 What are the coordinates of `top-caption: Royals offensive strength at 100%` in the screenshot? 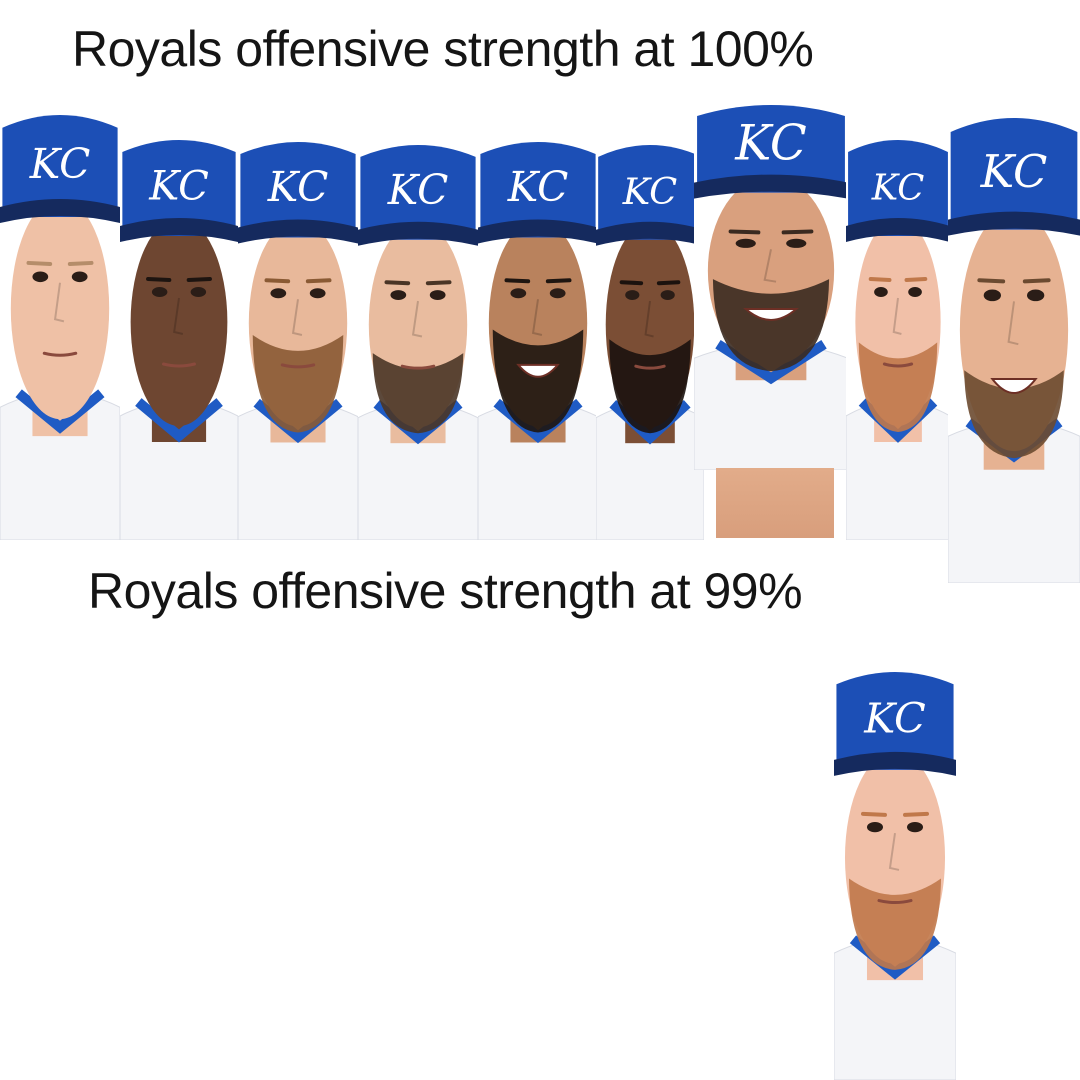 It's located at (443, 49).